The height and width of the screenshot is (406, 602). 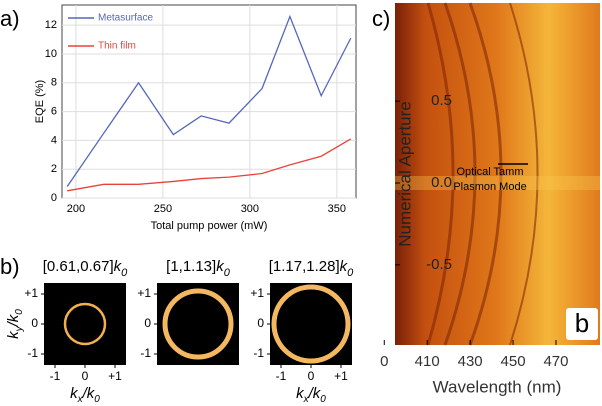 I want to click on label-part: y, so click(x=19, y=328).